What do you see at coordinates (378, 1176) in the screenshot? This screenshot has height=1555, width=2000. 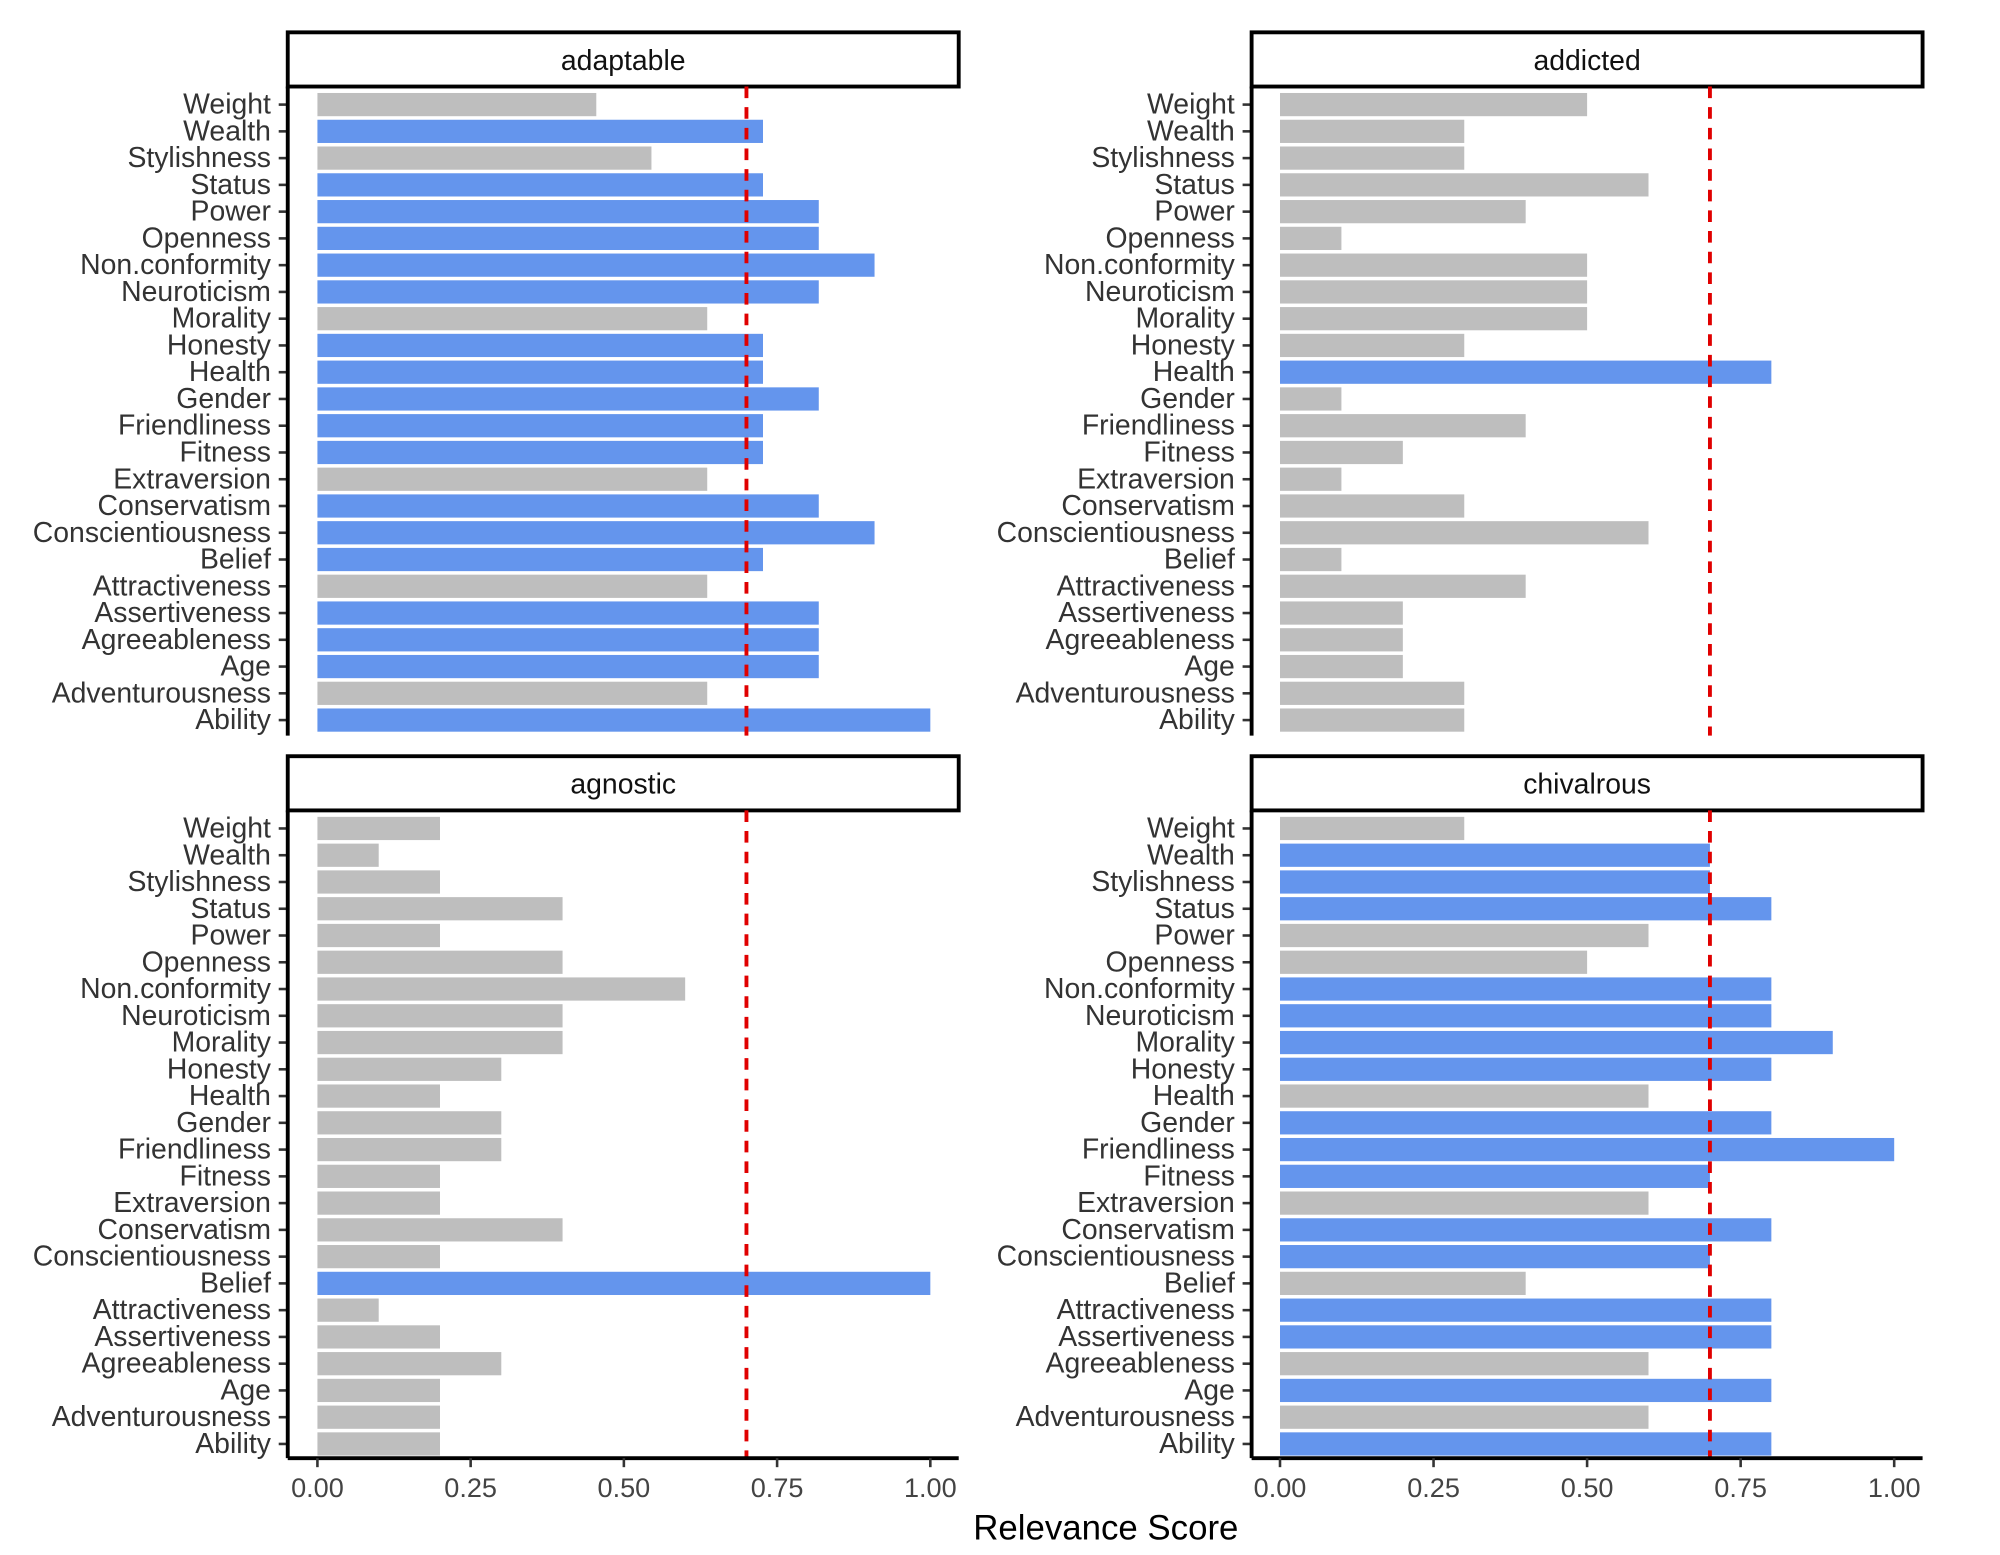 I see `bar-fitness` at bounding box center [378, 1176].